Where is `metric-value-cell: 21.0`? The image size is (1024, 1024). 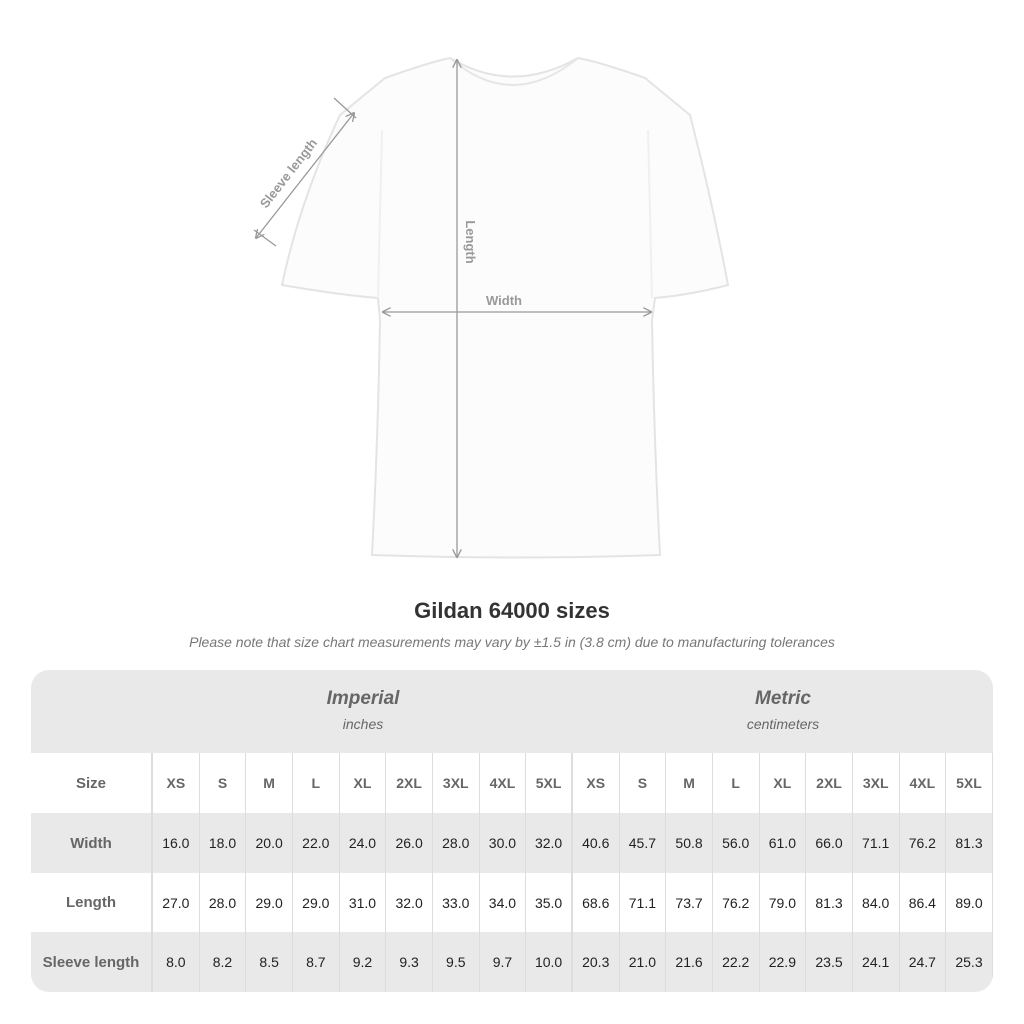
metric-value-cell: 21.0 is located at coordinates (643, 962).